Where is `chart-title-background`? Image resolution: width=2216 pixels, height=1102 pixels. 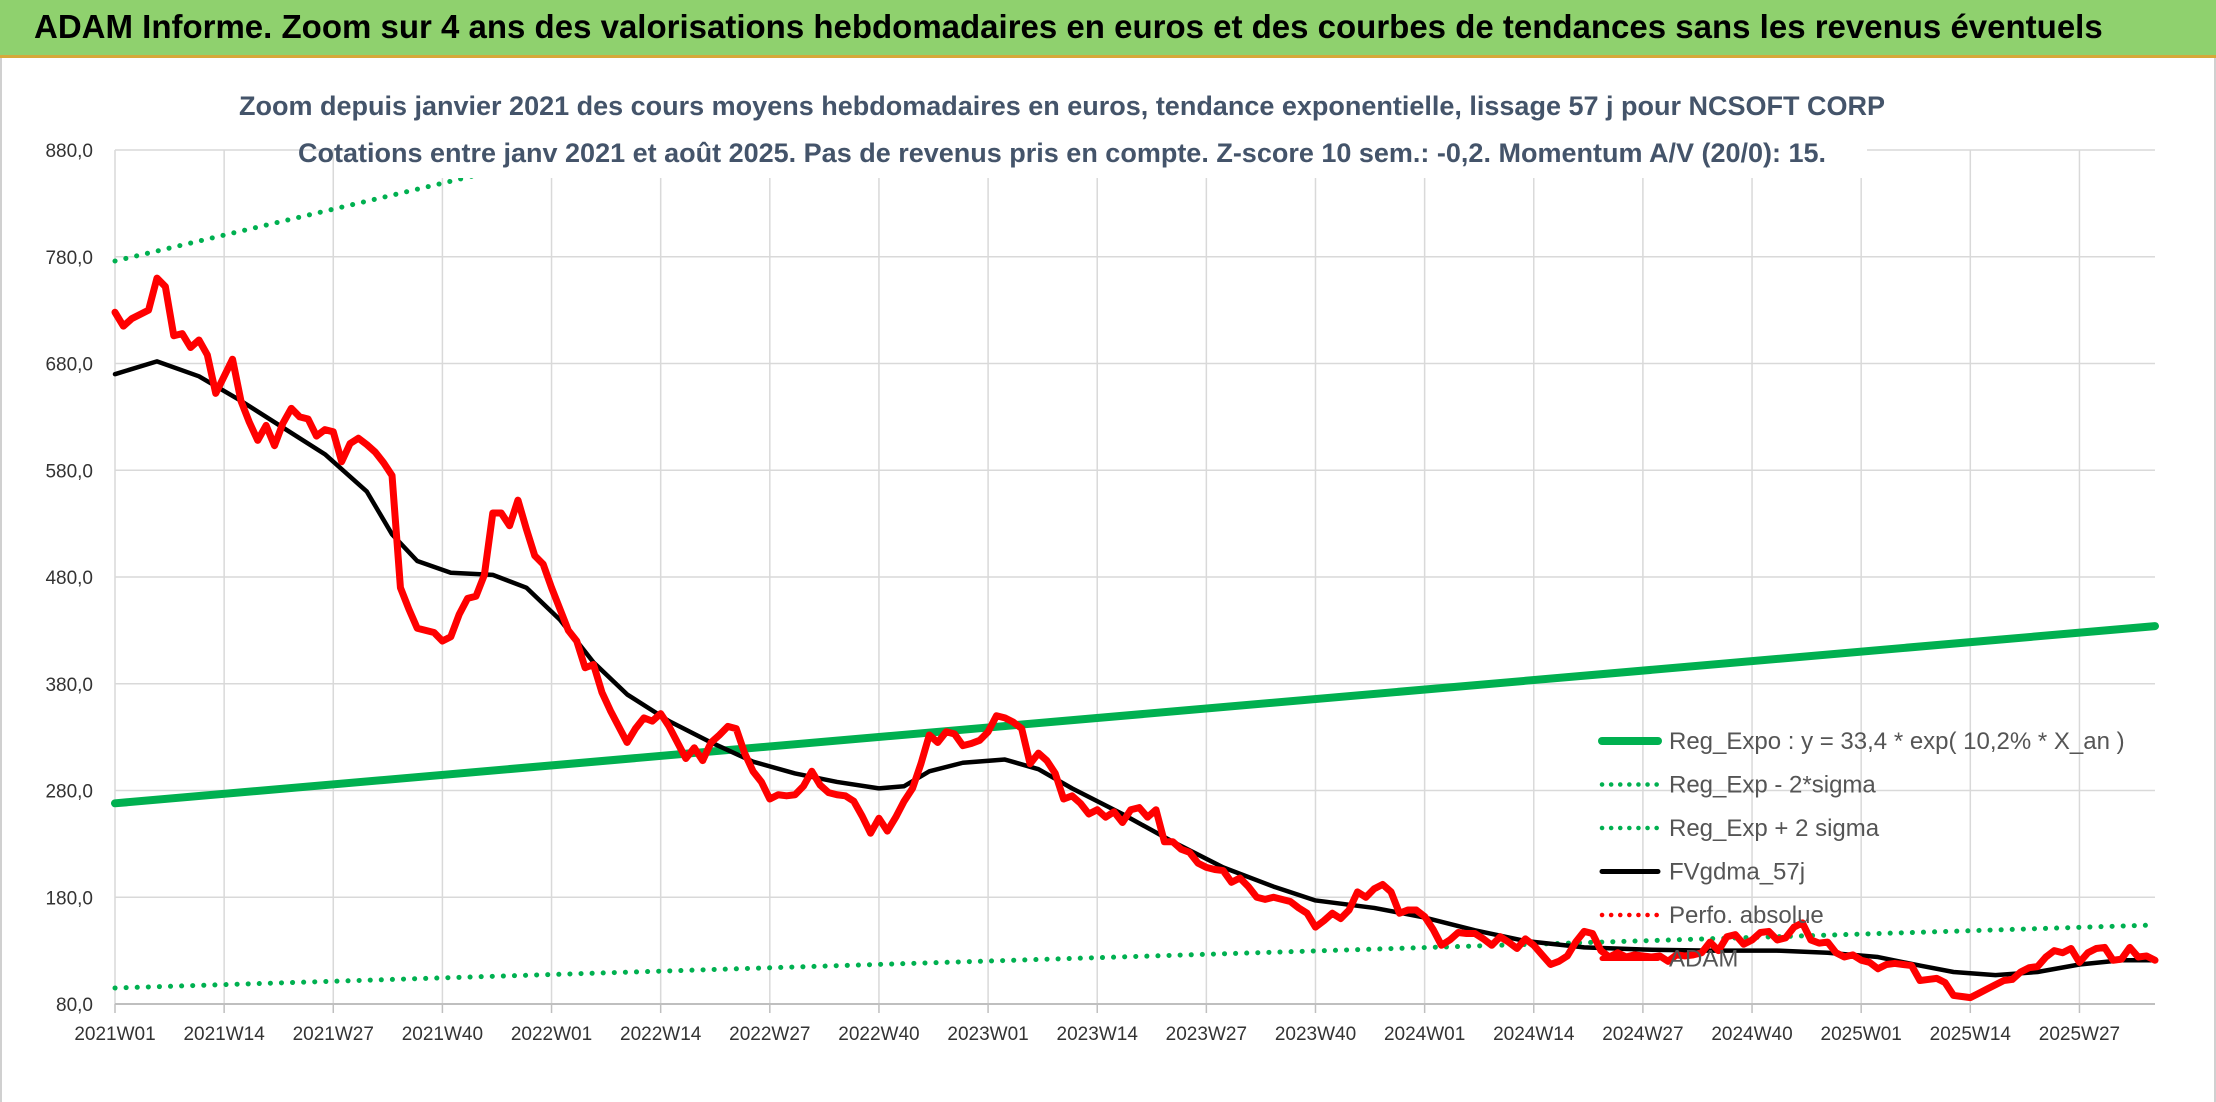 chart-title-background is located at coordinates (1107, 132).